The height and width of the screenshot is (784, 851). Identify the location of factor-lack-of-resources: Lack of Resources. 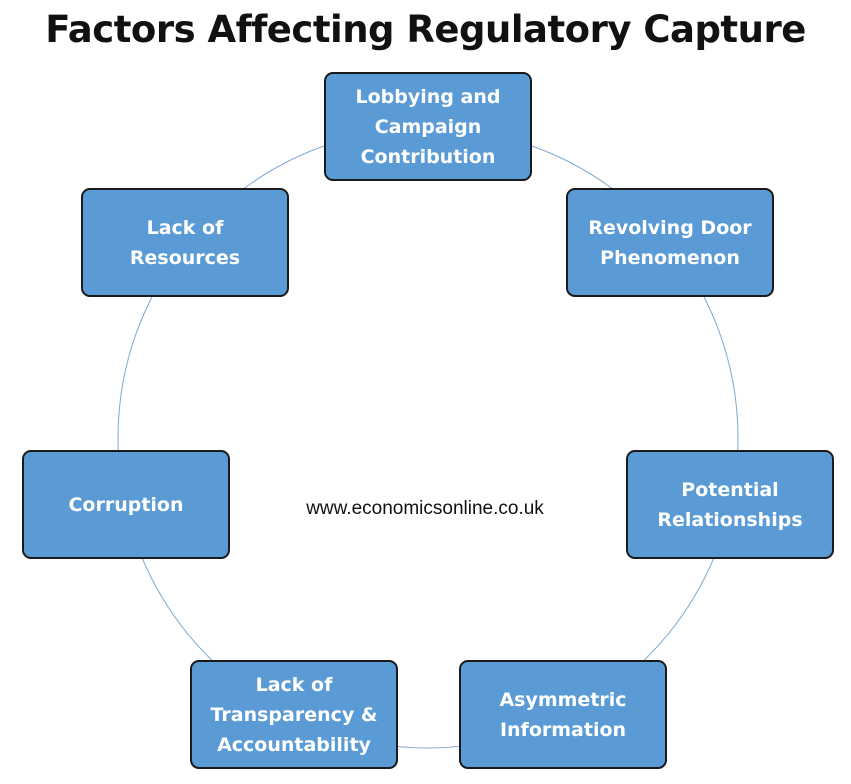
(185, 242).